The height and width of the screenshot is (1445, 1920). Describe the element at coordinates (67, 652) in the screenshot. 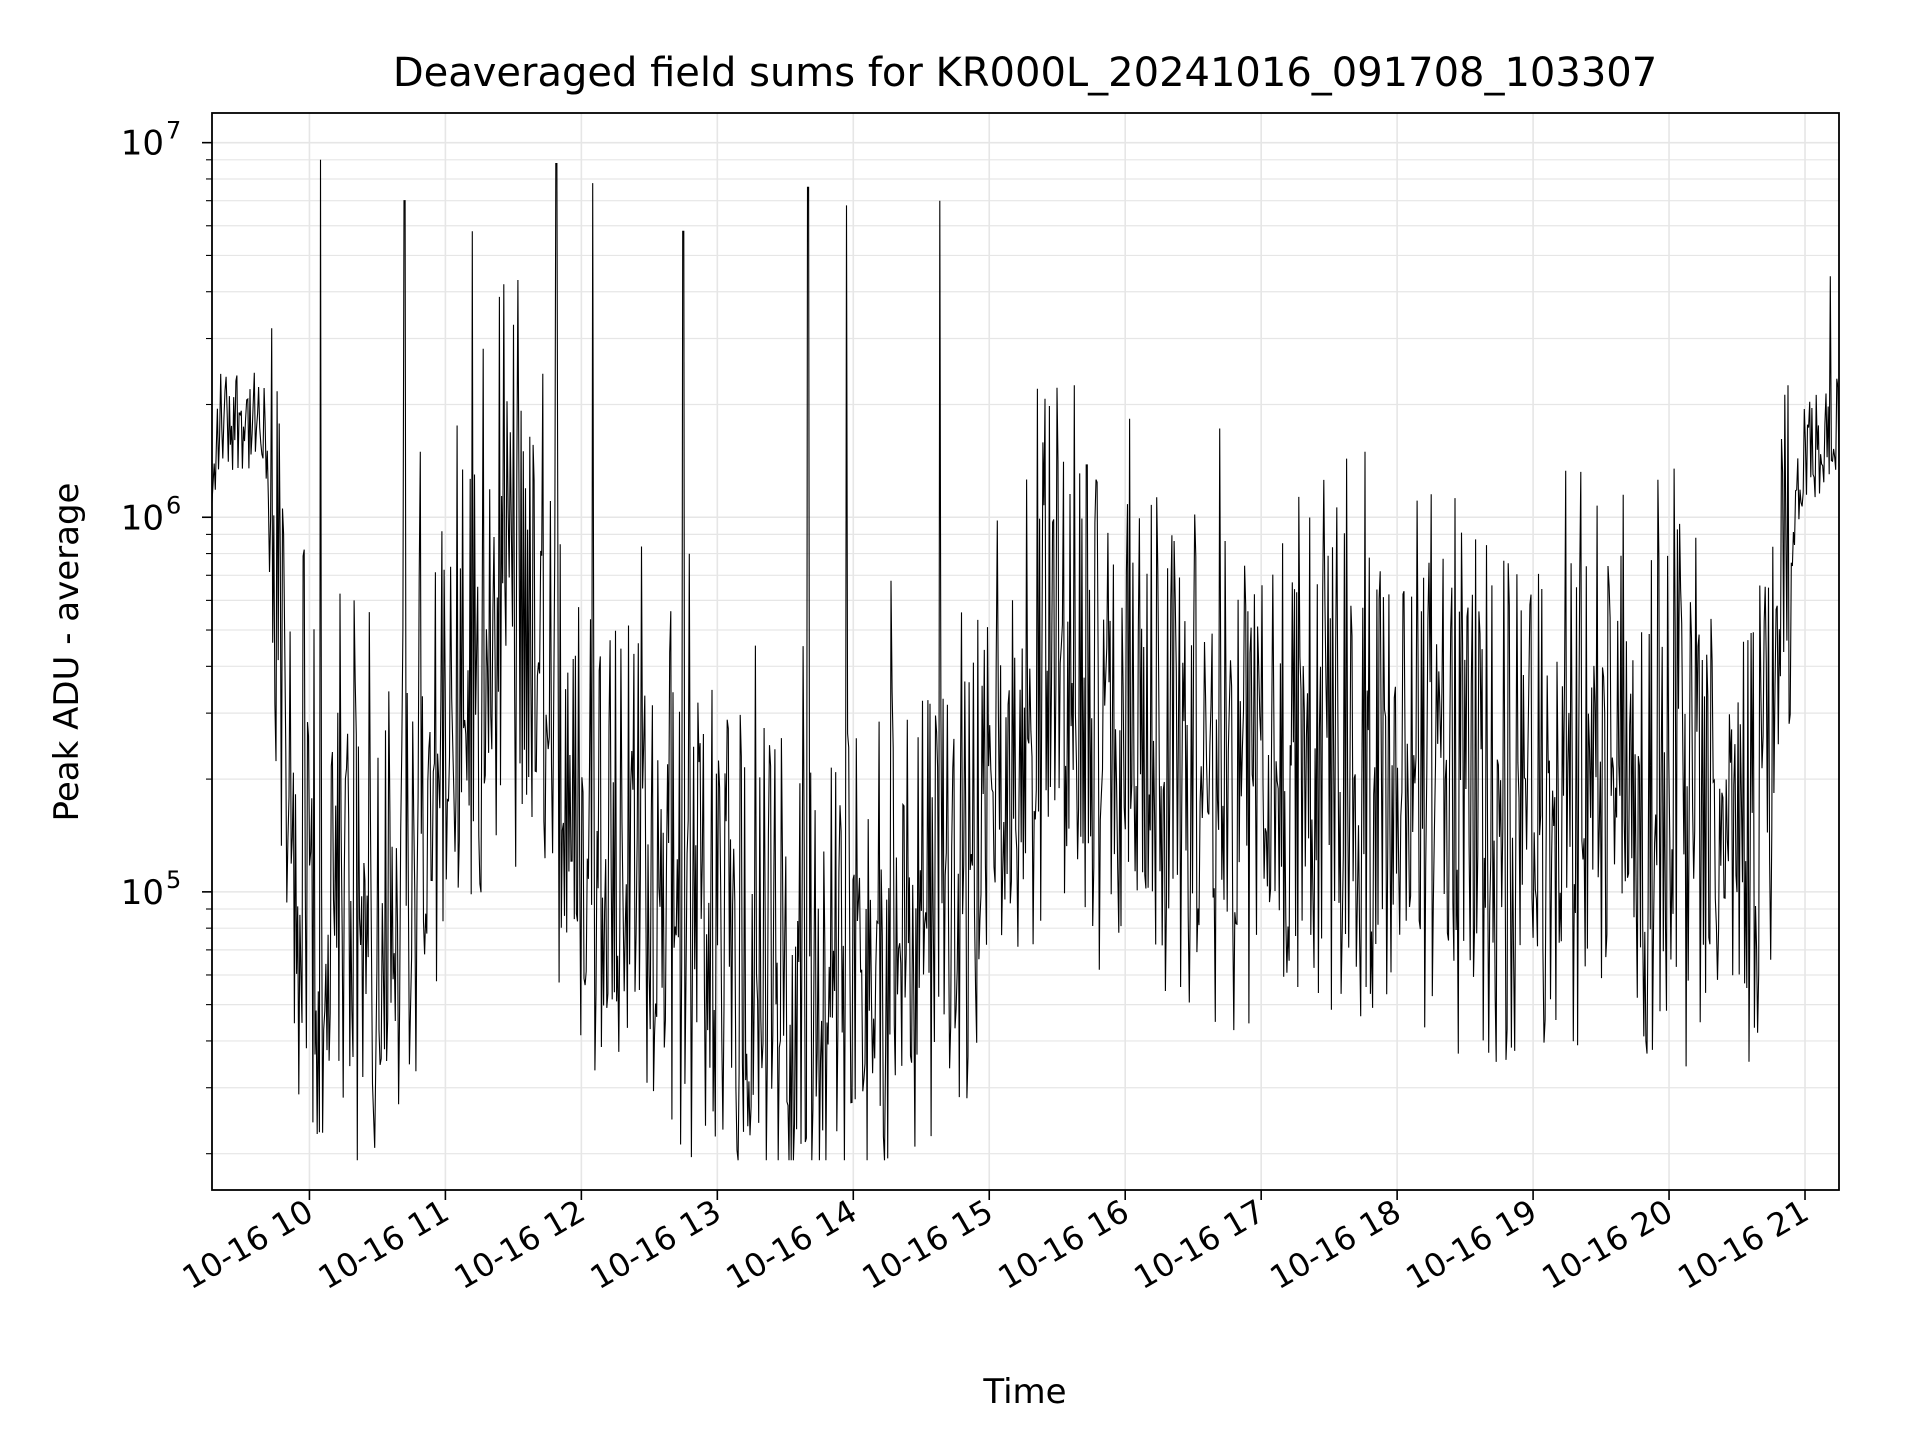

I see `y-axis-label: Peak ADU - average` at that location.